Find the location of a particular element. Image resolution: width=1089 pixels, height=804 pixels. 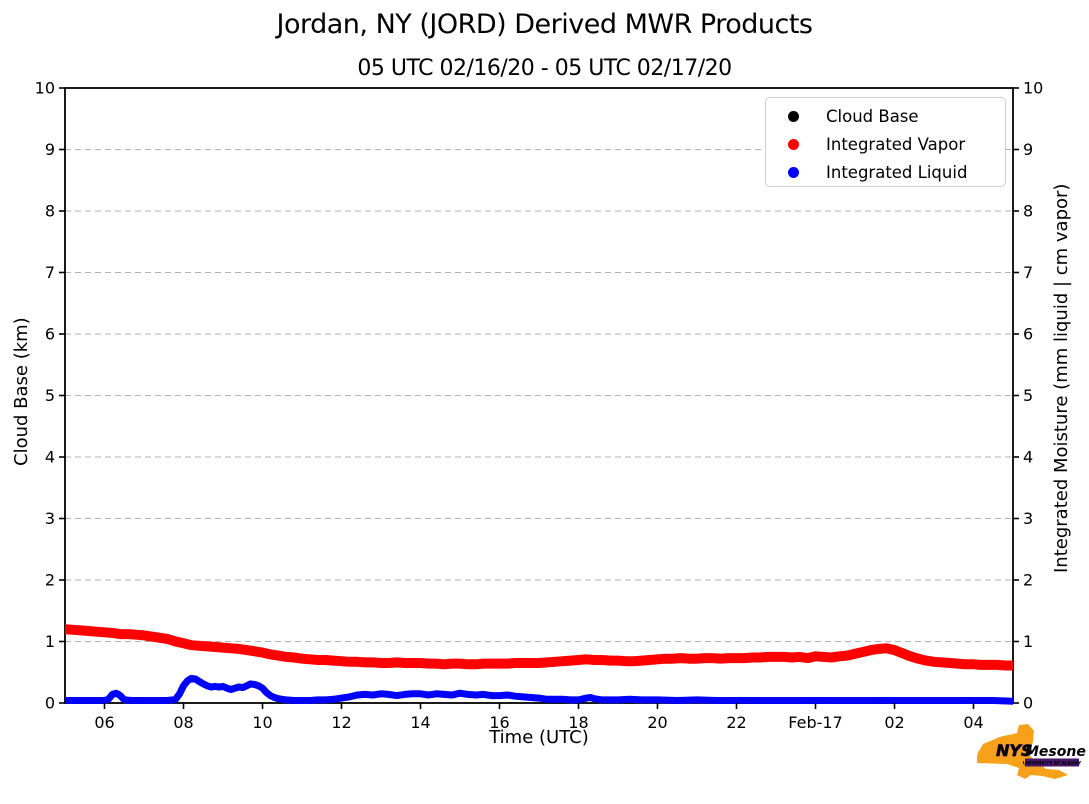

y-tick-label-left-4: 4 is located at coordinates (50, 457).